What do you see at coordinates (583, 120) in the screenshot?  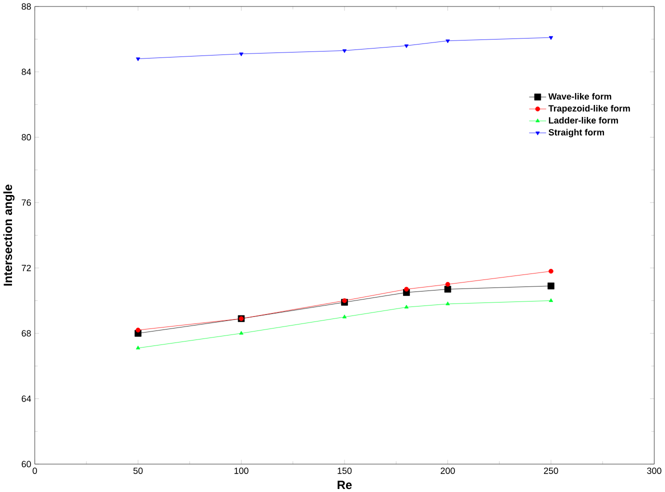 I see `legend-label: Ladder-like form` at bounding box center [583, 120].